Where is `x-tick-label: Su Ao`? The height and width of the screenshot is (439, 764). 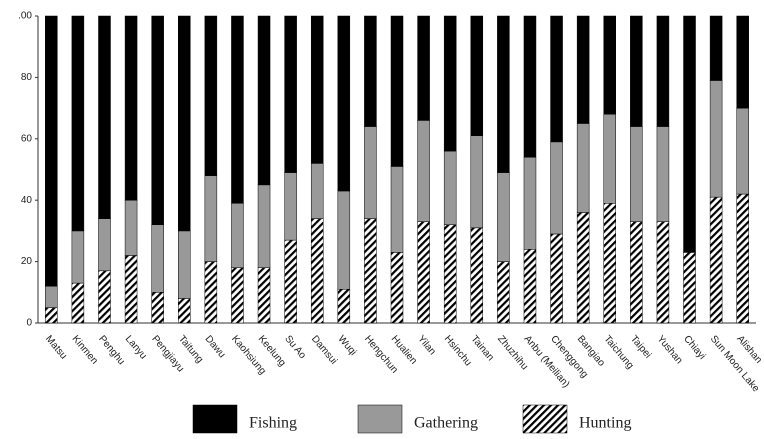 x-tick-label: Su Ao is located at coordinates (295, 348).